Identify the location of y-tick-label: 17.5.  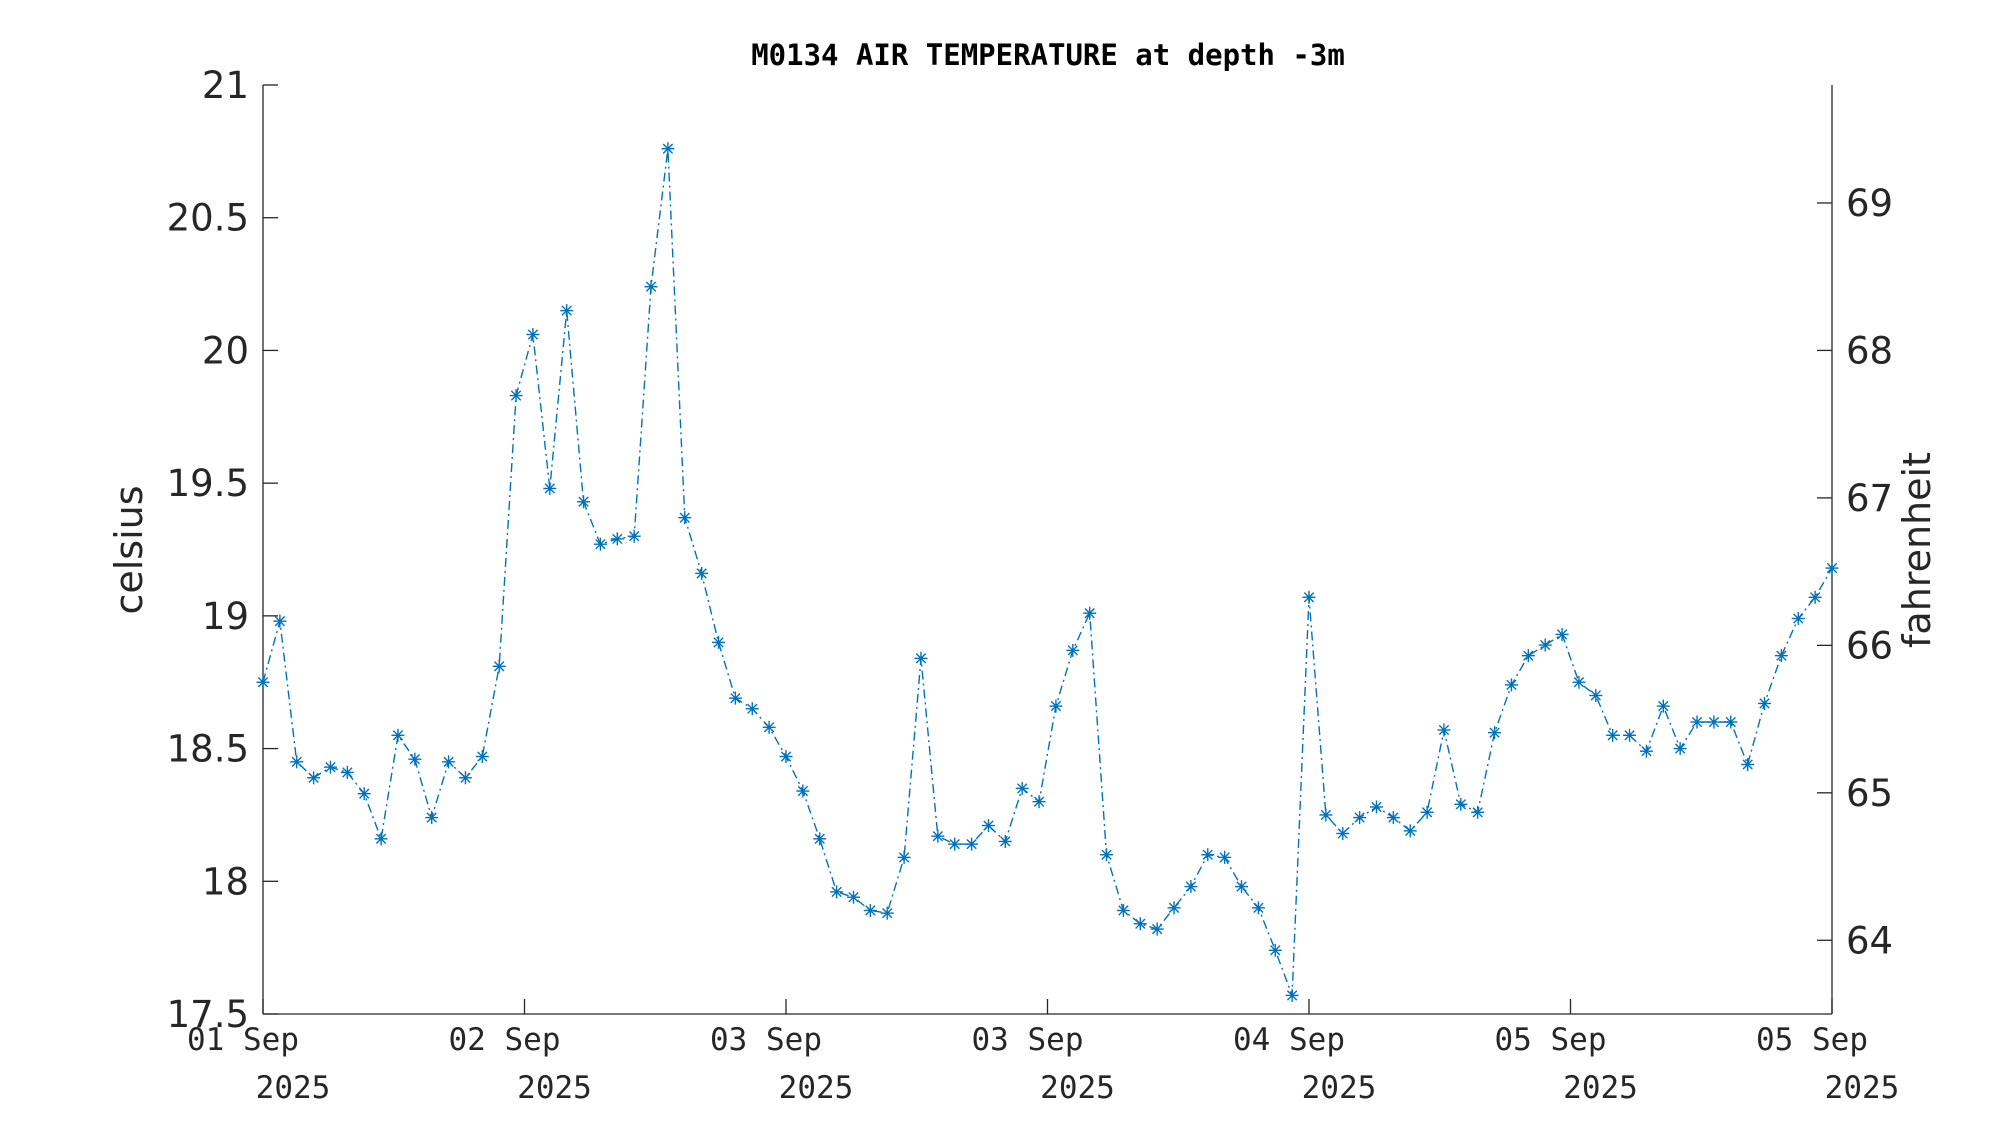
(208, 1014).